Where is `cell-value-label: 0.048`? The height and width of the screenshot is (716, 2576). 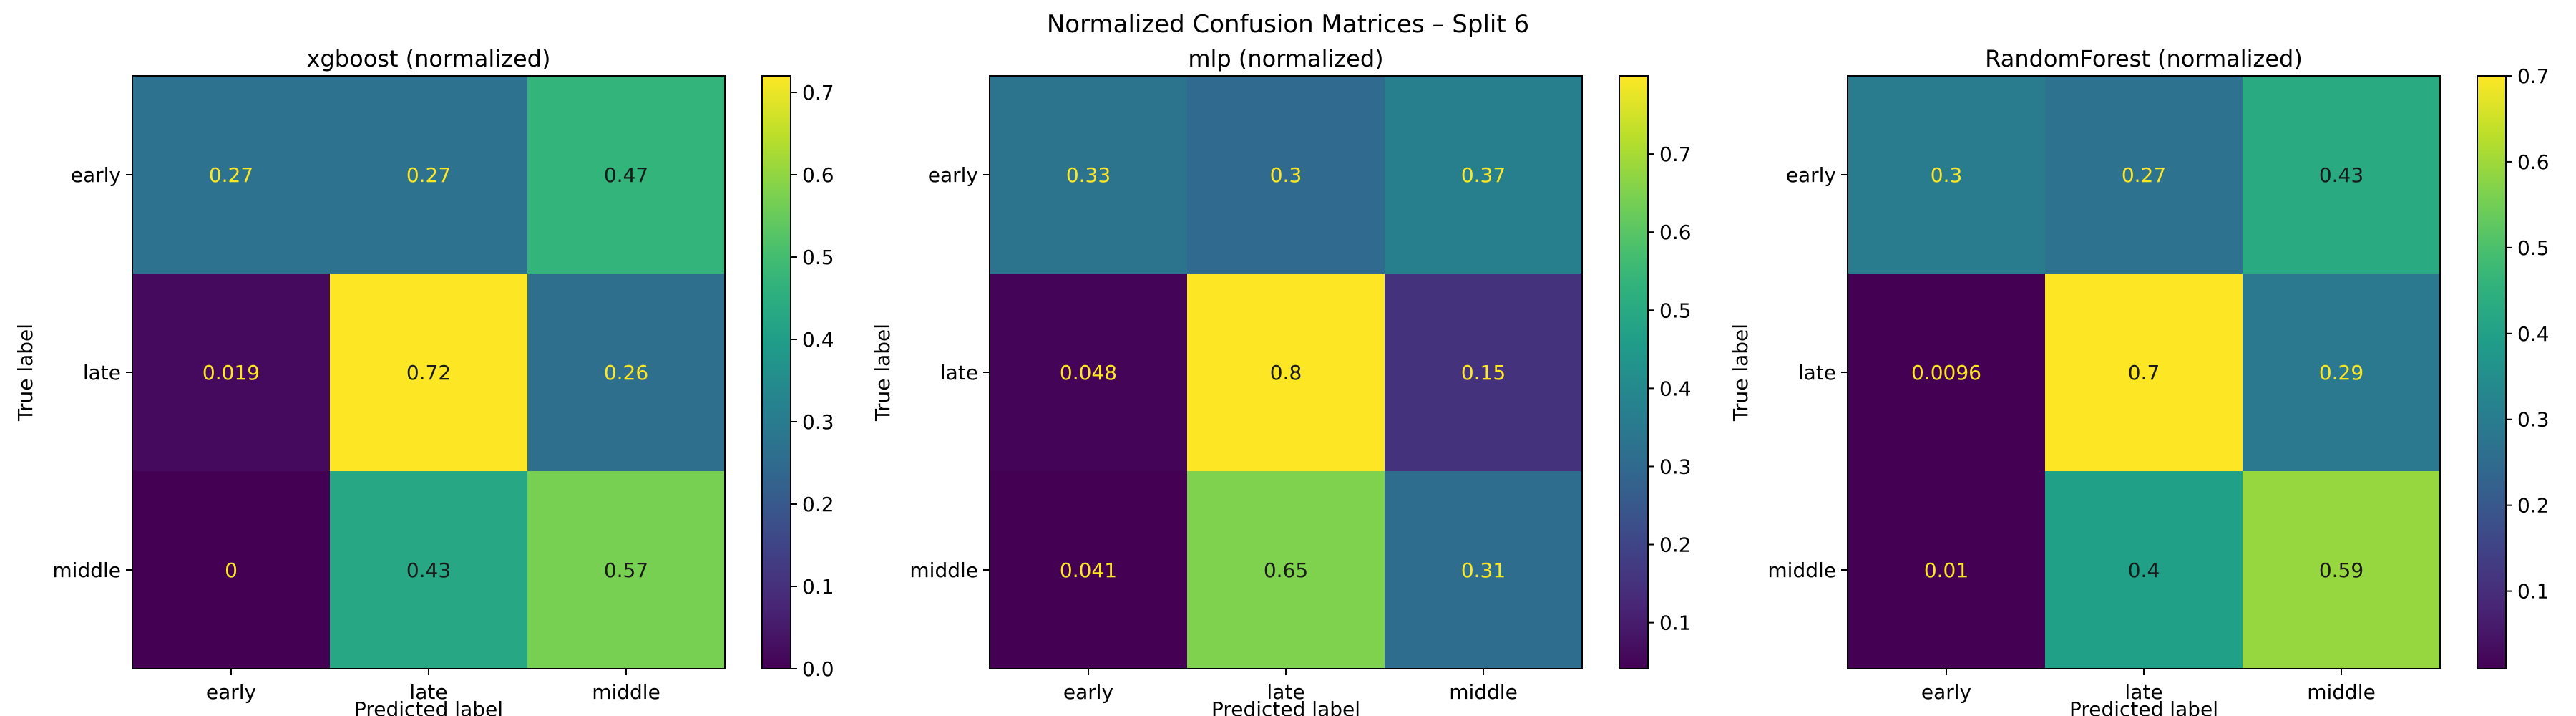
cell-value-label: 0.048 is located at coordinates (1088, 372).